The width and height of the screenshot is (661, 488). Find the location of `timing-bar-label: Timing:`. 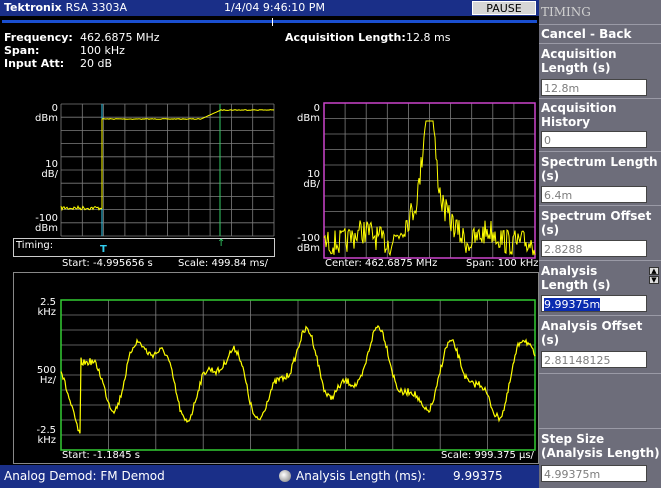

timing-bar-label: Timing: is located at coordinates (35, 245).